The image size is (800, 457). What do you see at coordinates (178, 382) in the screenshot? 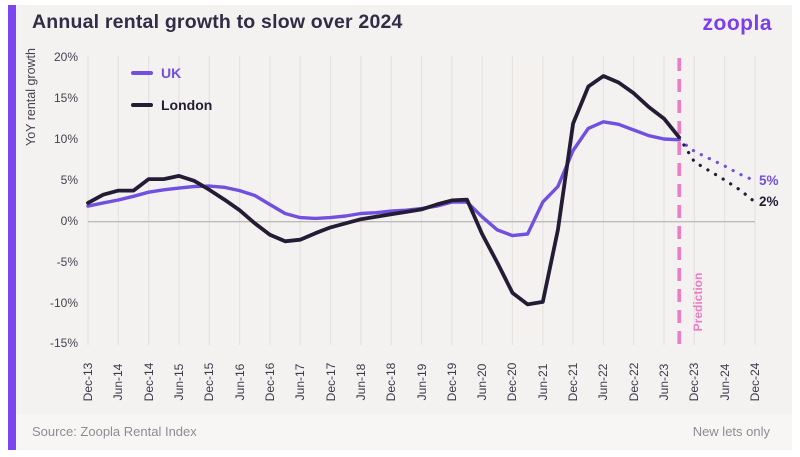
I see `x-tick-label: Jun-15` at bounding box center [178, 382].